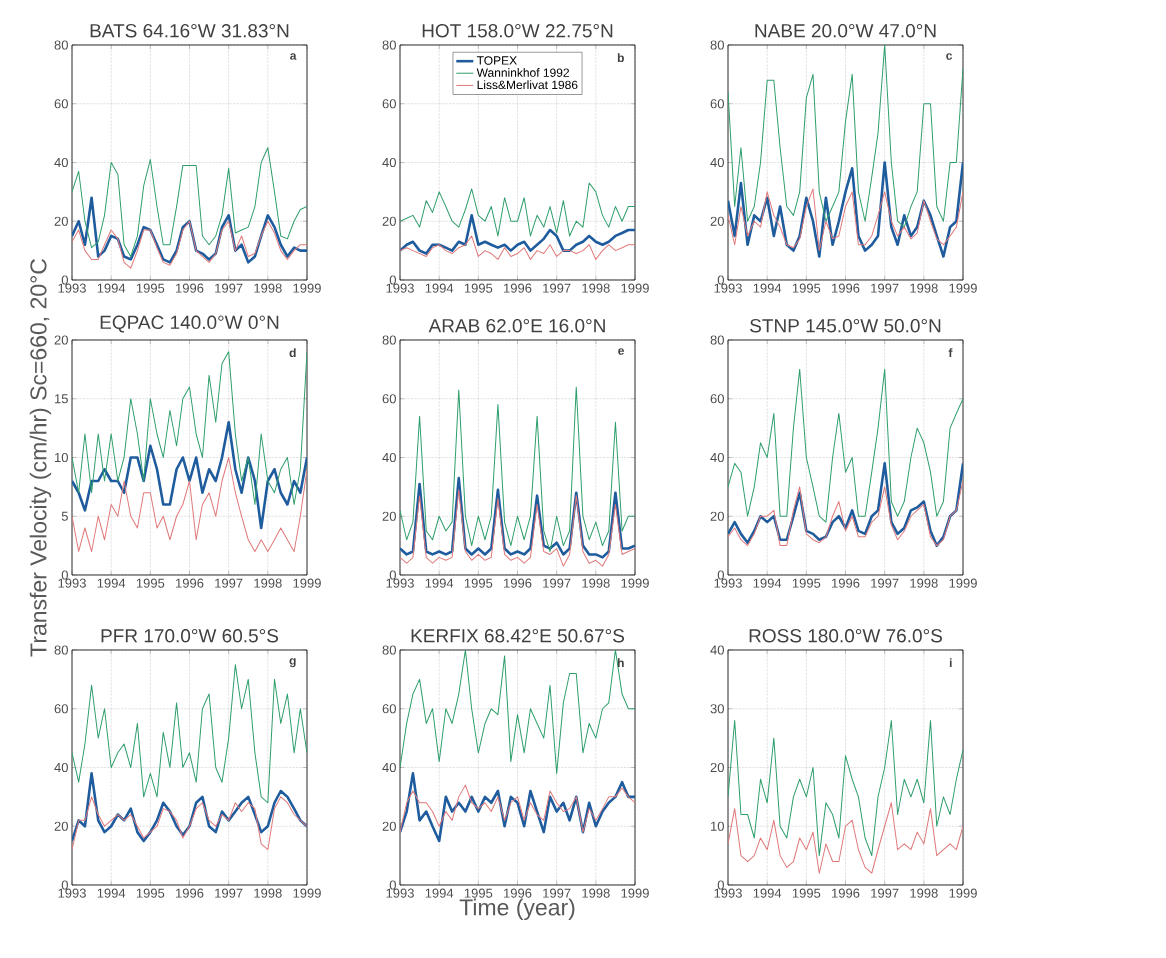 This screenshot has width=1166, height=958. Describe the element at coordinates (620, 662) in the screenshot. I see `annotation: h` at that location.